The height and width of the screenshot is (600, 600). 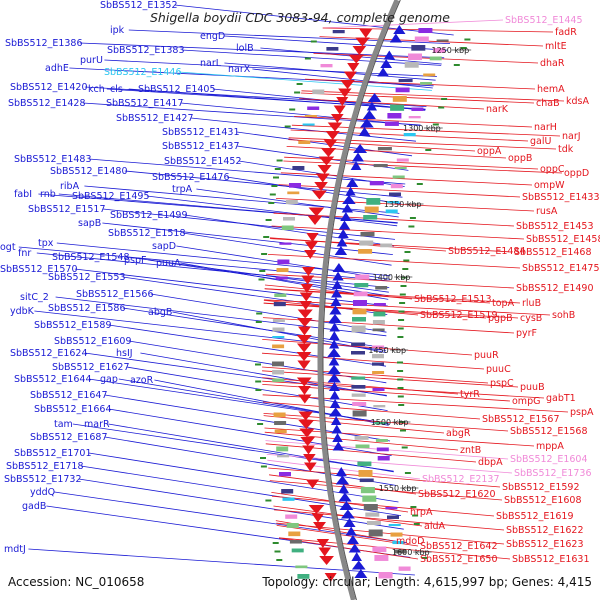 What do you see at coordinates (502, 383) in the screenshot?
I see `right-feature-label: pspC` at bounding box center [502, 383].